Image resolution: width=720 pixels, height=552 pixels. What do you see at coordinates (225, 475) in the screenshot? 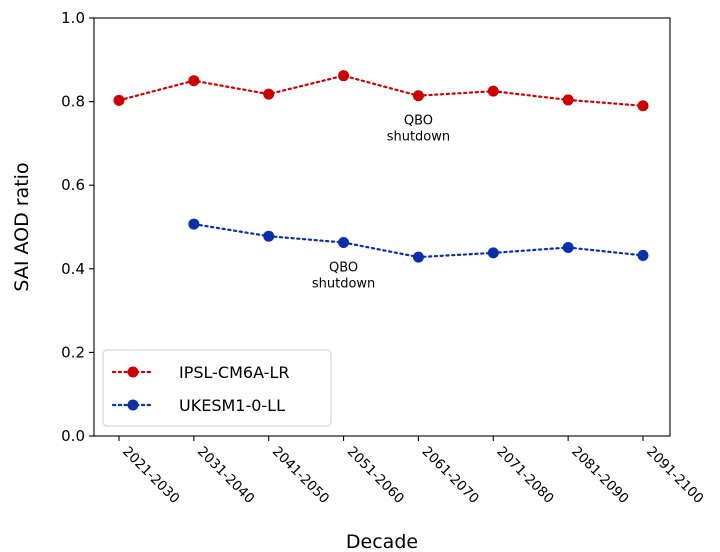
I see `x-tick-label: 2031-2040` at bounding box center [225, 475].